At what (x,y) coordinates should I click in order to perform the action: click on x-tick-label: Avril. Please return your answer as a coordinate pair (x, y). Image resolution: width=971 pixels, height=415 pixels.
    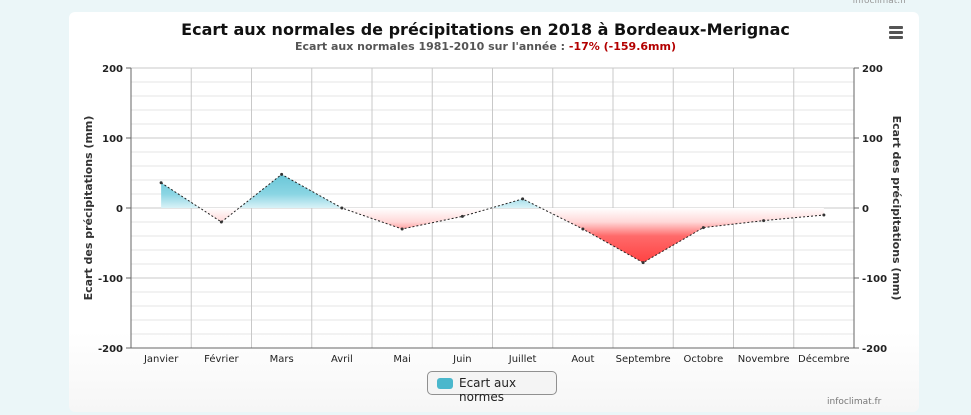
    Looking at the image, I should click on (342, 359).